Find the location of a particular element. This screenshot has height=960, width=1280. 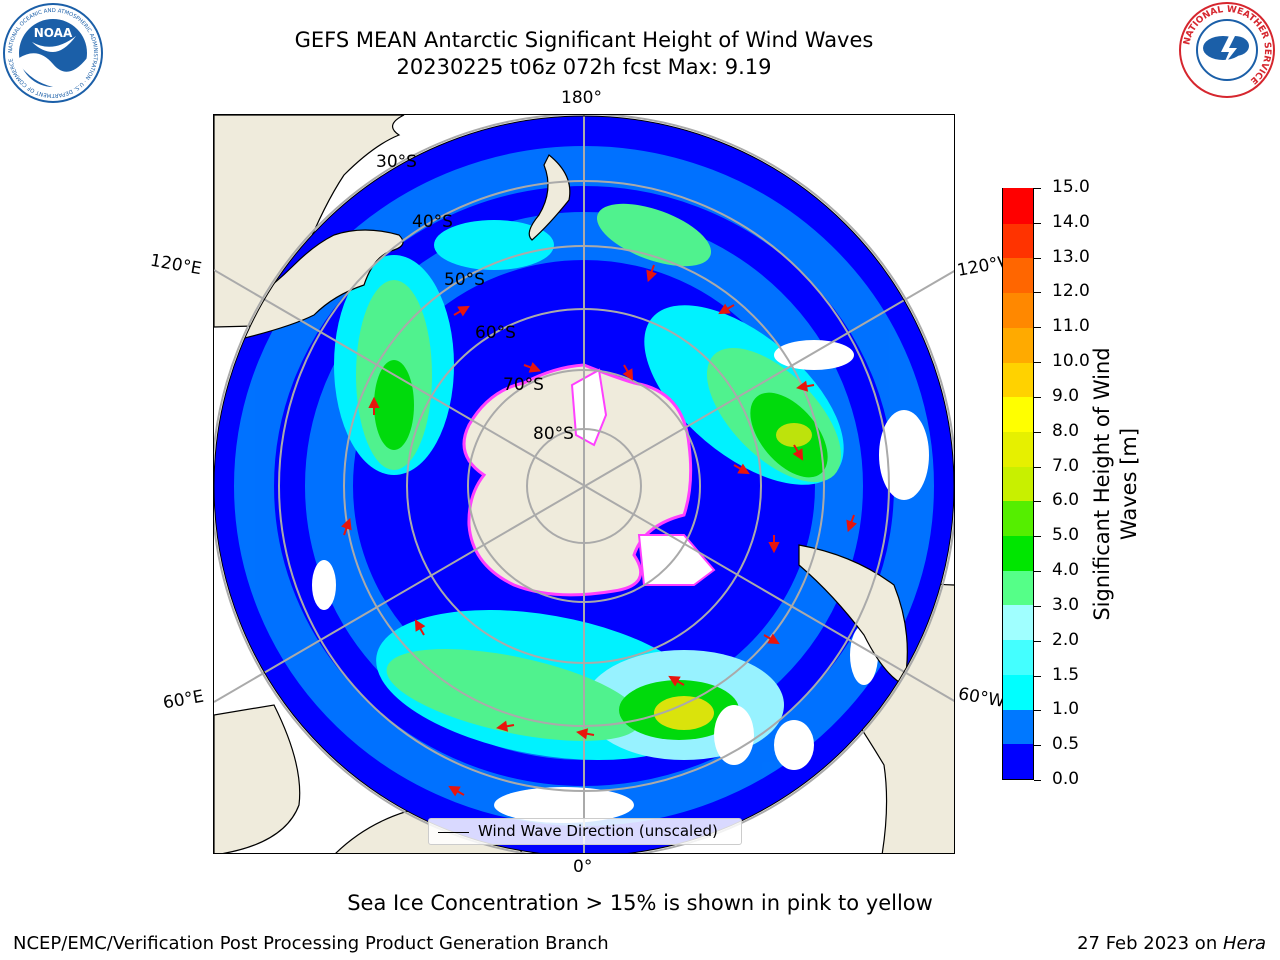

legend-box: Wind Wave Direction (unscaled) is located at coordinates (585, 831).